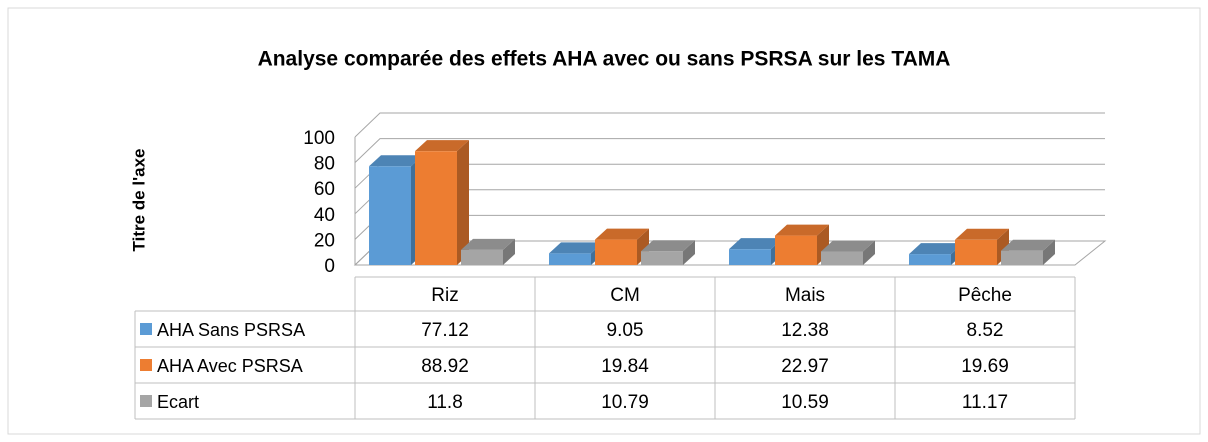  Describe the element at coordinates (178, 402) in the screenshot. I see `legend-label: Ecart` at that location.